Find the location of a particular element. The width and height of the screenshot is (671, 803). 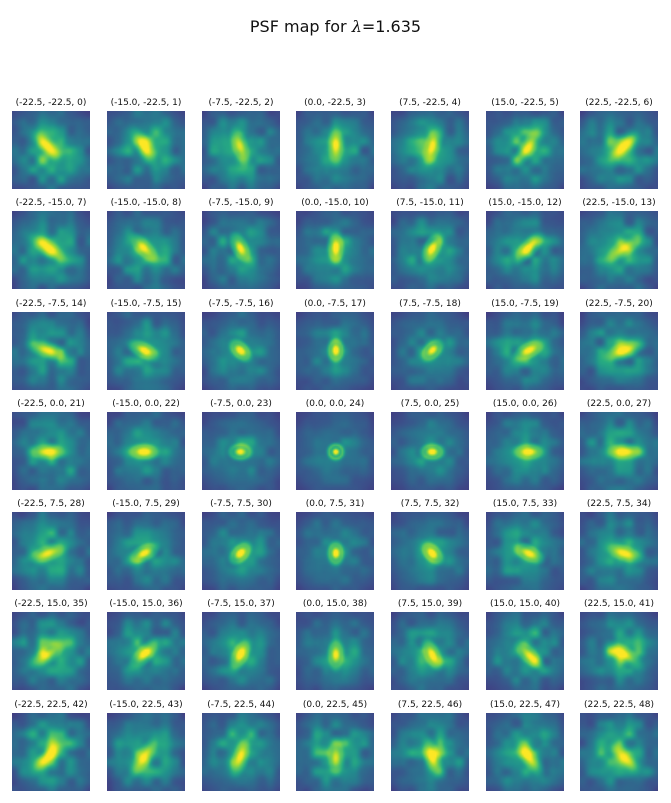

chart-title: PSF map for λ=1.635 is located at coordinates (335, 26).